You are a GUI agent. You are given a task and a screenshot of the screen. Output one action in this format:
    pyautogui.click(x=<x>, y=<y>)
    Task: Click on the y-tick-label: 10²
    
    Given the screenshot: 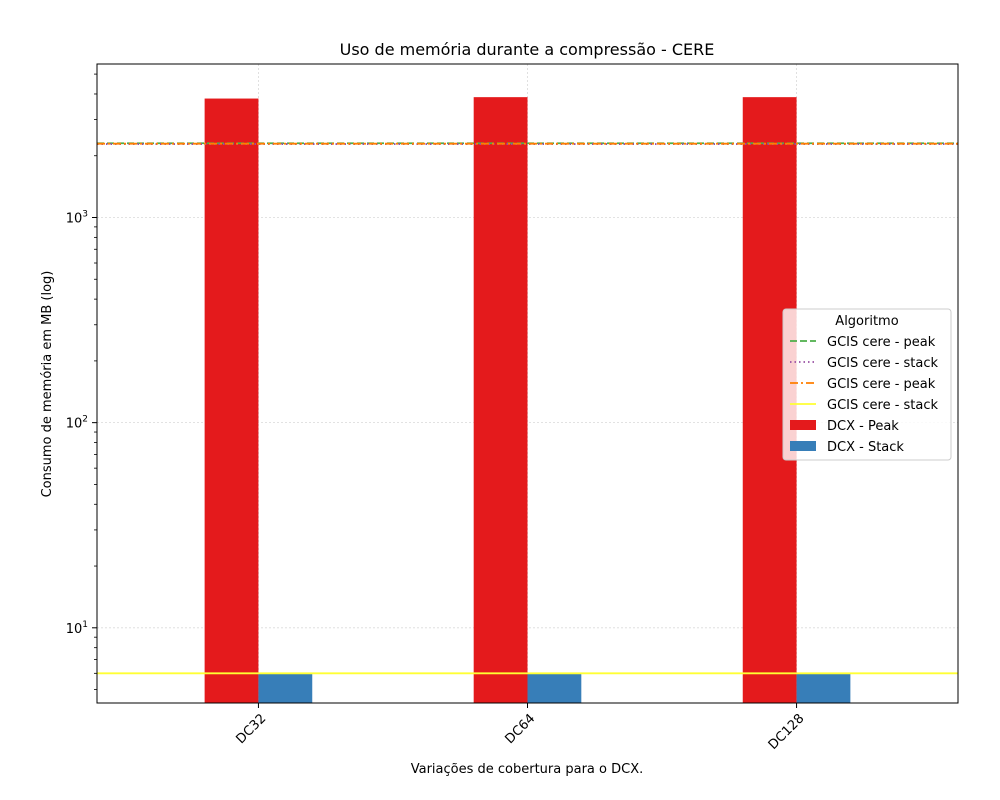 What is the action you would take?
    pyautogui.click(x=77, y=423)
    